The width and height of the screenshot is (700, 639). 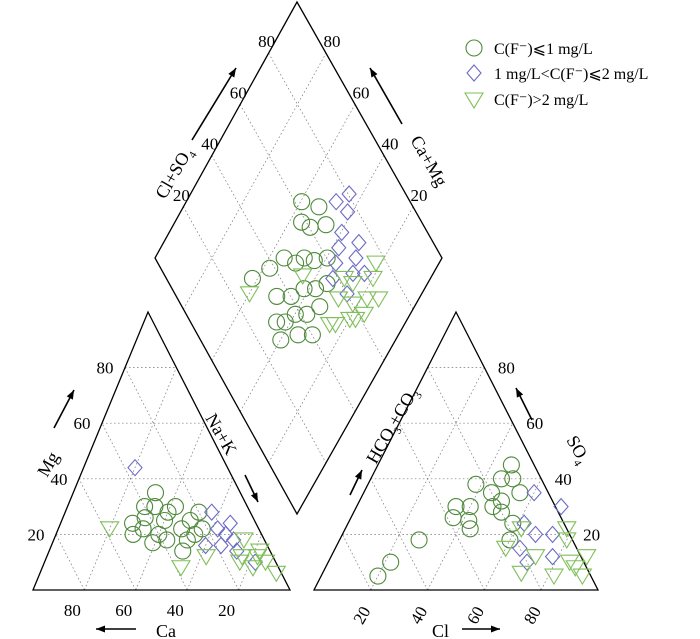 What do you see at coordinates (238, 92) in the screenshot?
I see `tick-label-cl-so4: 60` at bounding box center [238, 92].